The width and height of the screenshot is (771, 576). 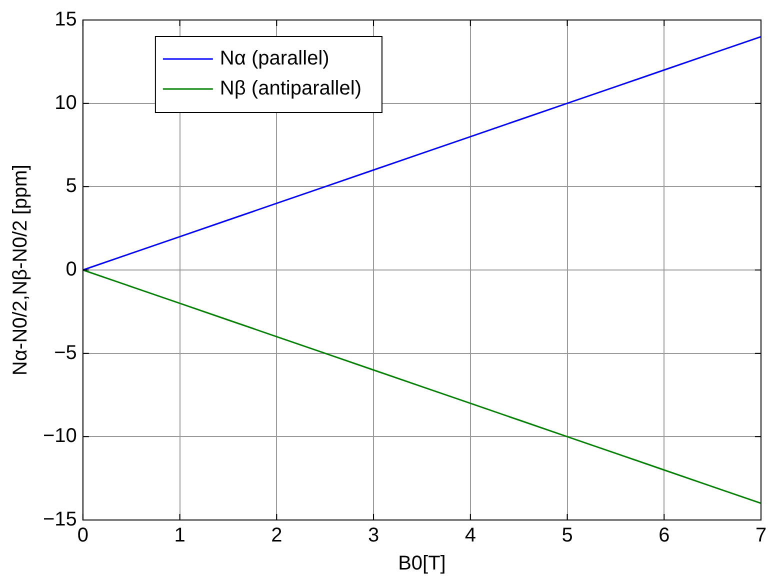 What do you see at coordinates (65, 103) in the screenshot?
I see `y-tick-label: 10` at bounding box center [65, 103].